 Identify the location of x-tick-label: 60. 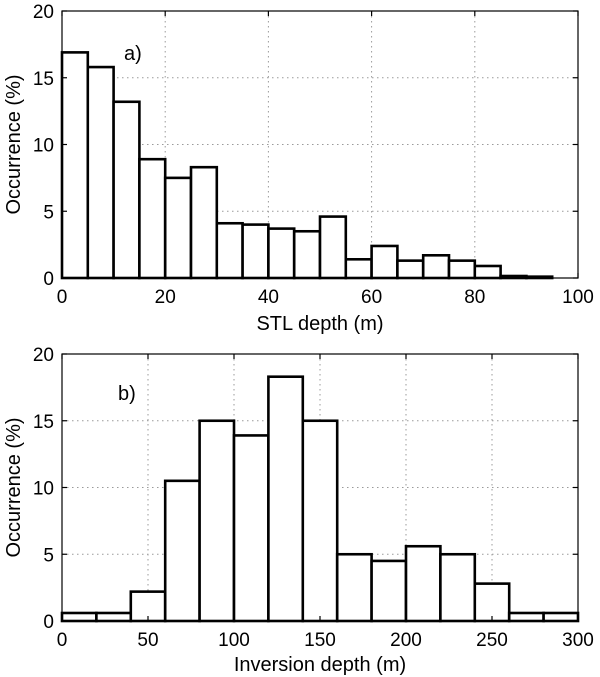
(371, 297).